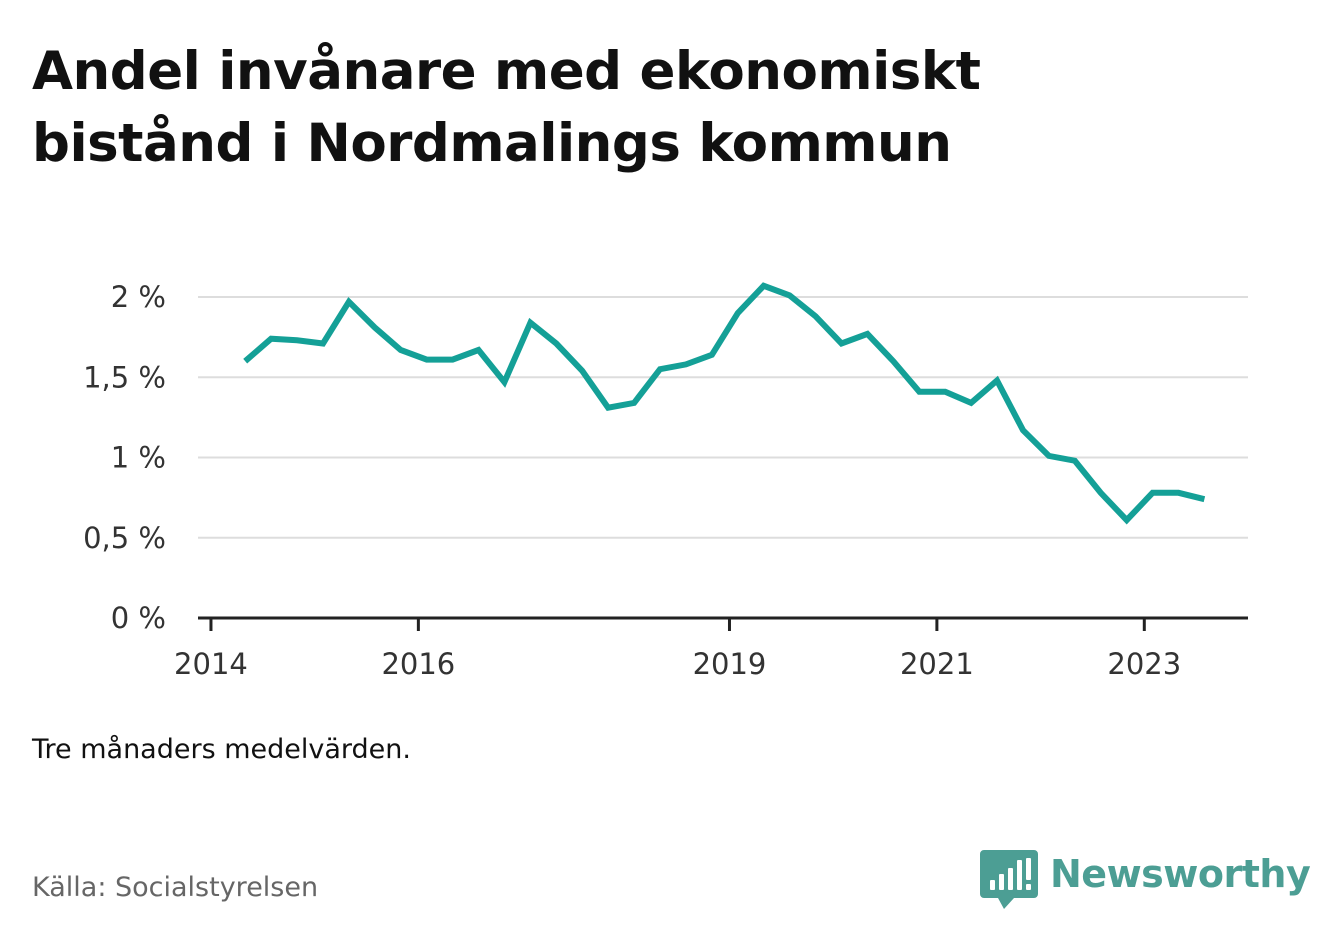  What do you see at coordinates (492, 143) in the screenshot?
I see `chart-title-line: bistånd i Nordmalings kommun` at bounding box center [492, 143].